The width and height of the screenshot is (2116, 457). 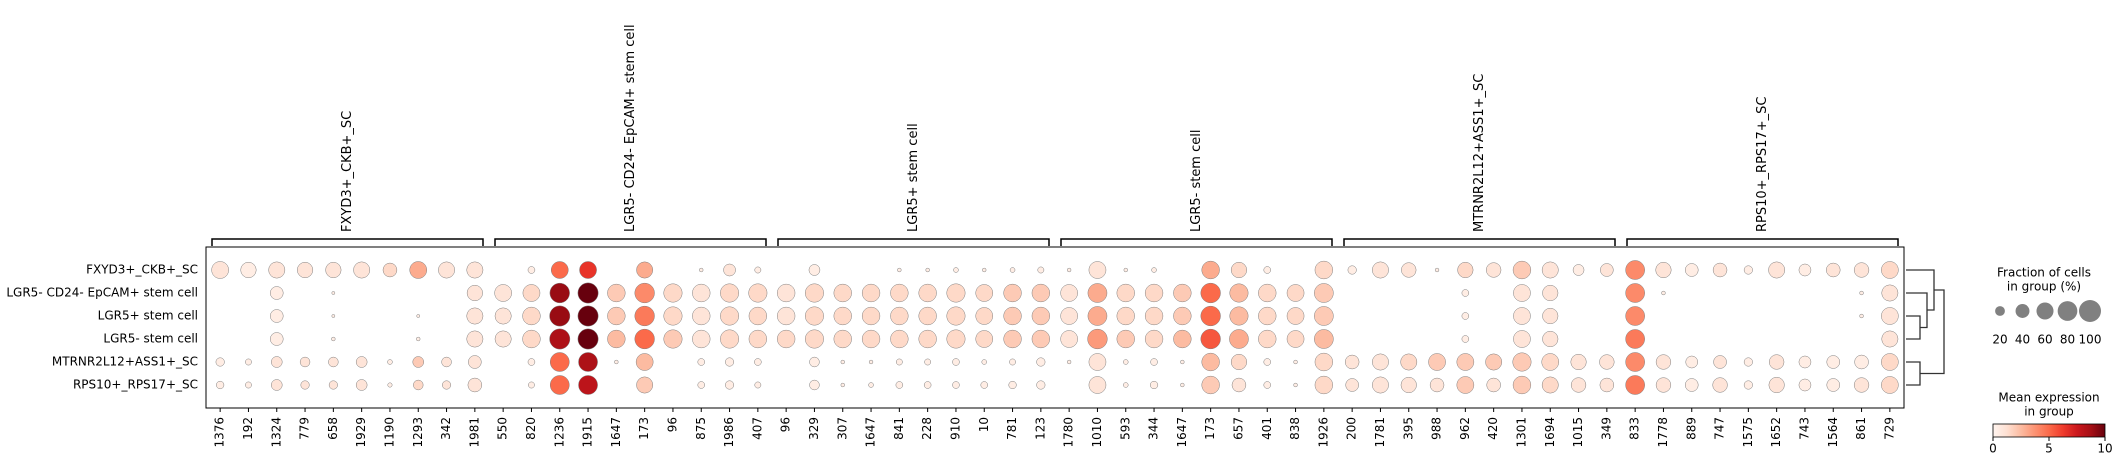 What do you see at coordinates (899, 428) in the screenshot?
I see `x-tick-label: 841` at bounding box center [899, 428].